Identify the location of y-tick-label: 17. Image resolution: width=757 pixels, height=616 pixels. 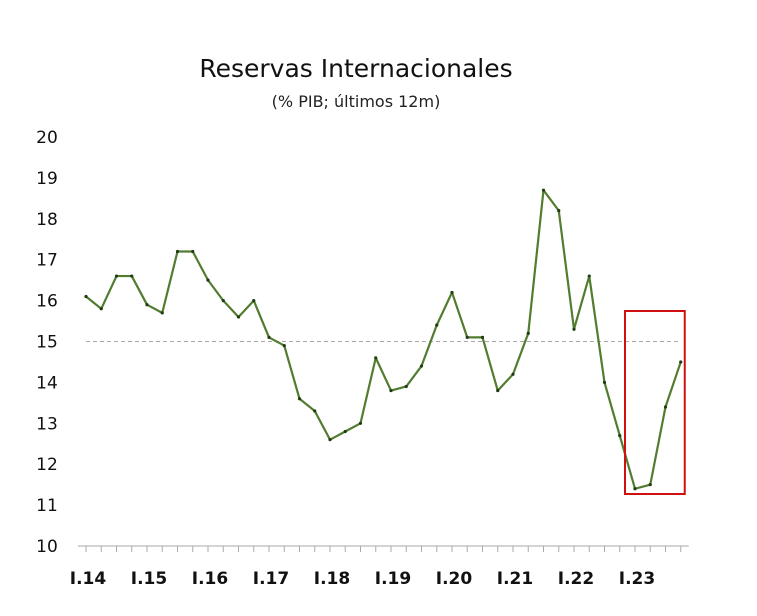
(47, 261).